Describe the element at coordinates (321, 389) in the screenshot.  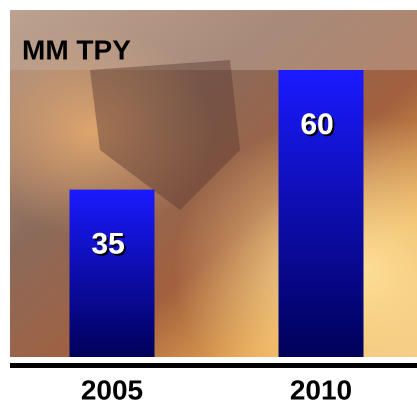
I see `x-tick-label: 2010` at that location.